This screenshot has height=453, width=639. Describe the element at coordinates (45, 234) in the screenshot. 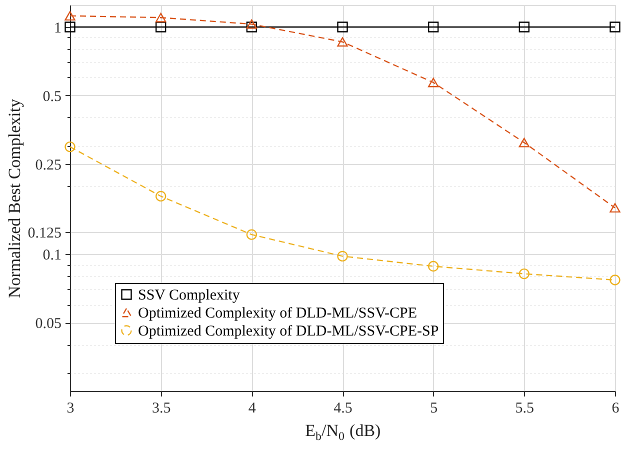

I see `y-tick-label: 0.125` at that location.